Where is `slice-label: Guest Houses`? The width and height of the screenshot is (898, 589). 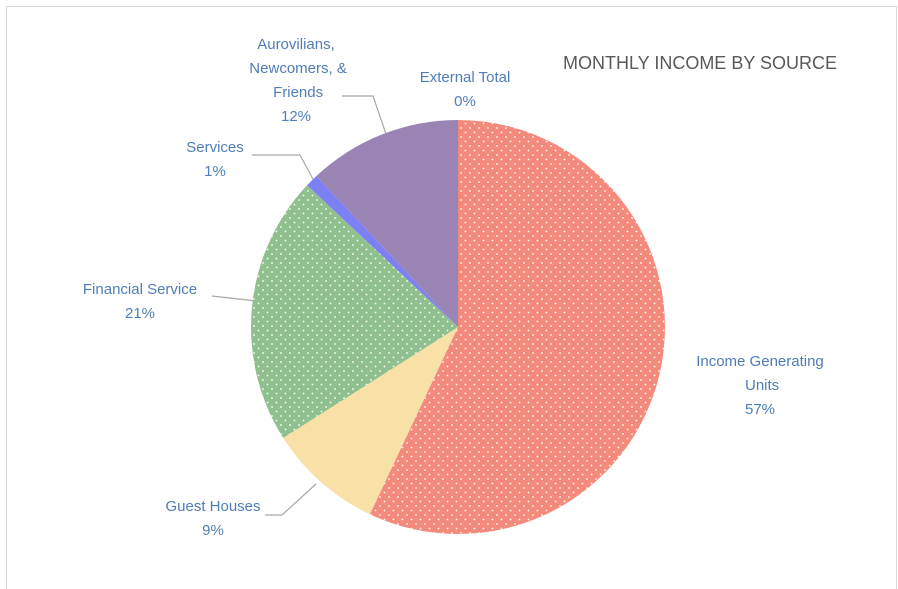 slice-label: Guest Houses is located at coordinates (212, 506).